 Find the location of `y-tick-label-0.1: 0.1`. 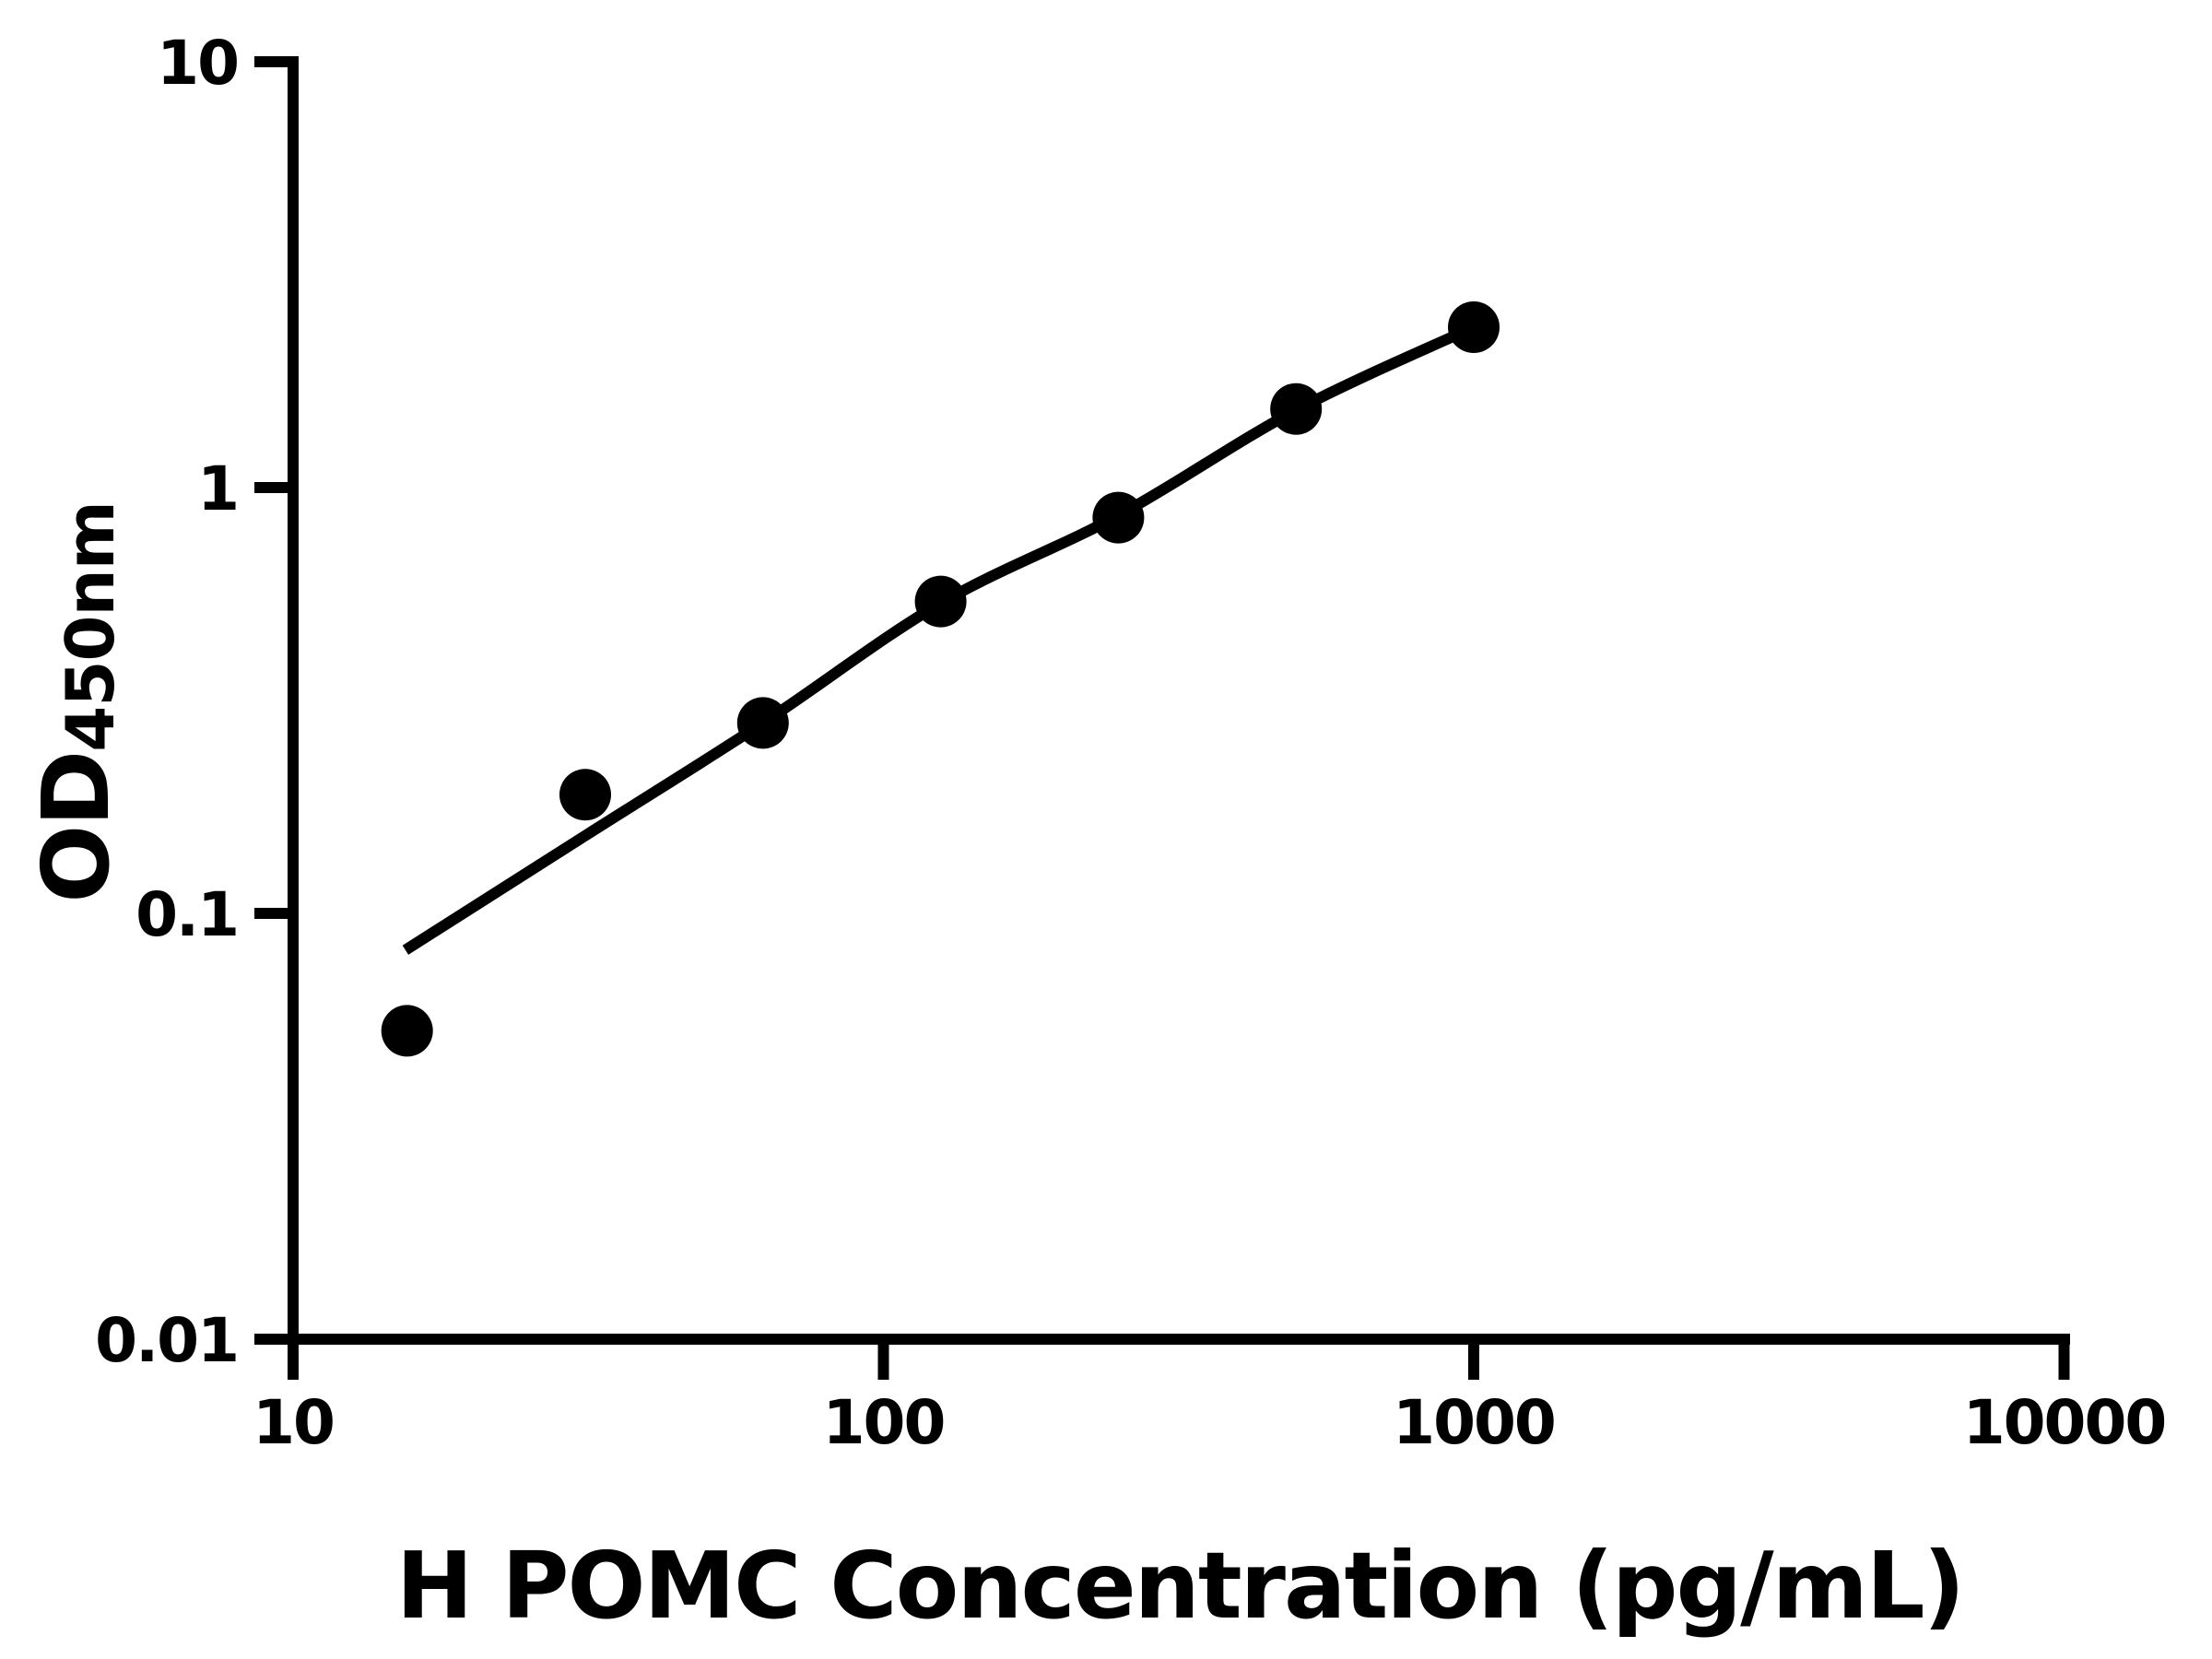

y-tick-label-0.1: 0.1 is located at coordinates (186, 914).